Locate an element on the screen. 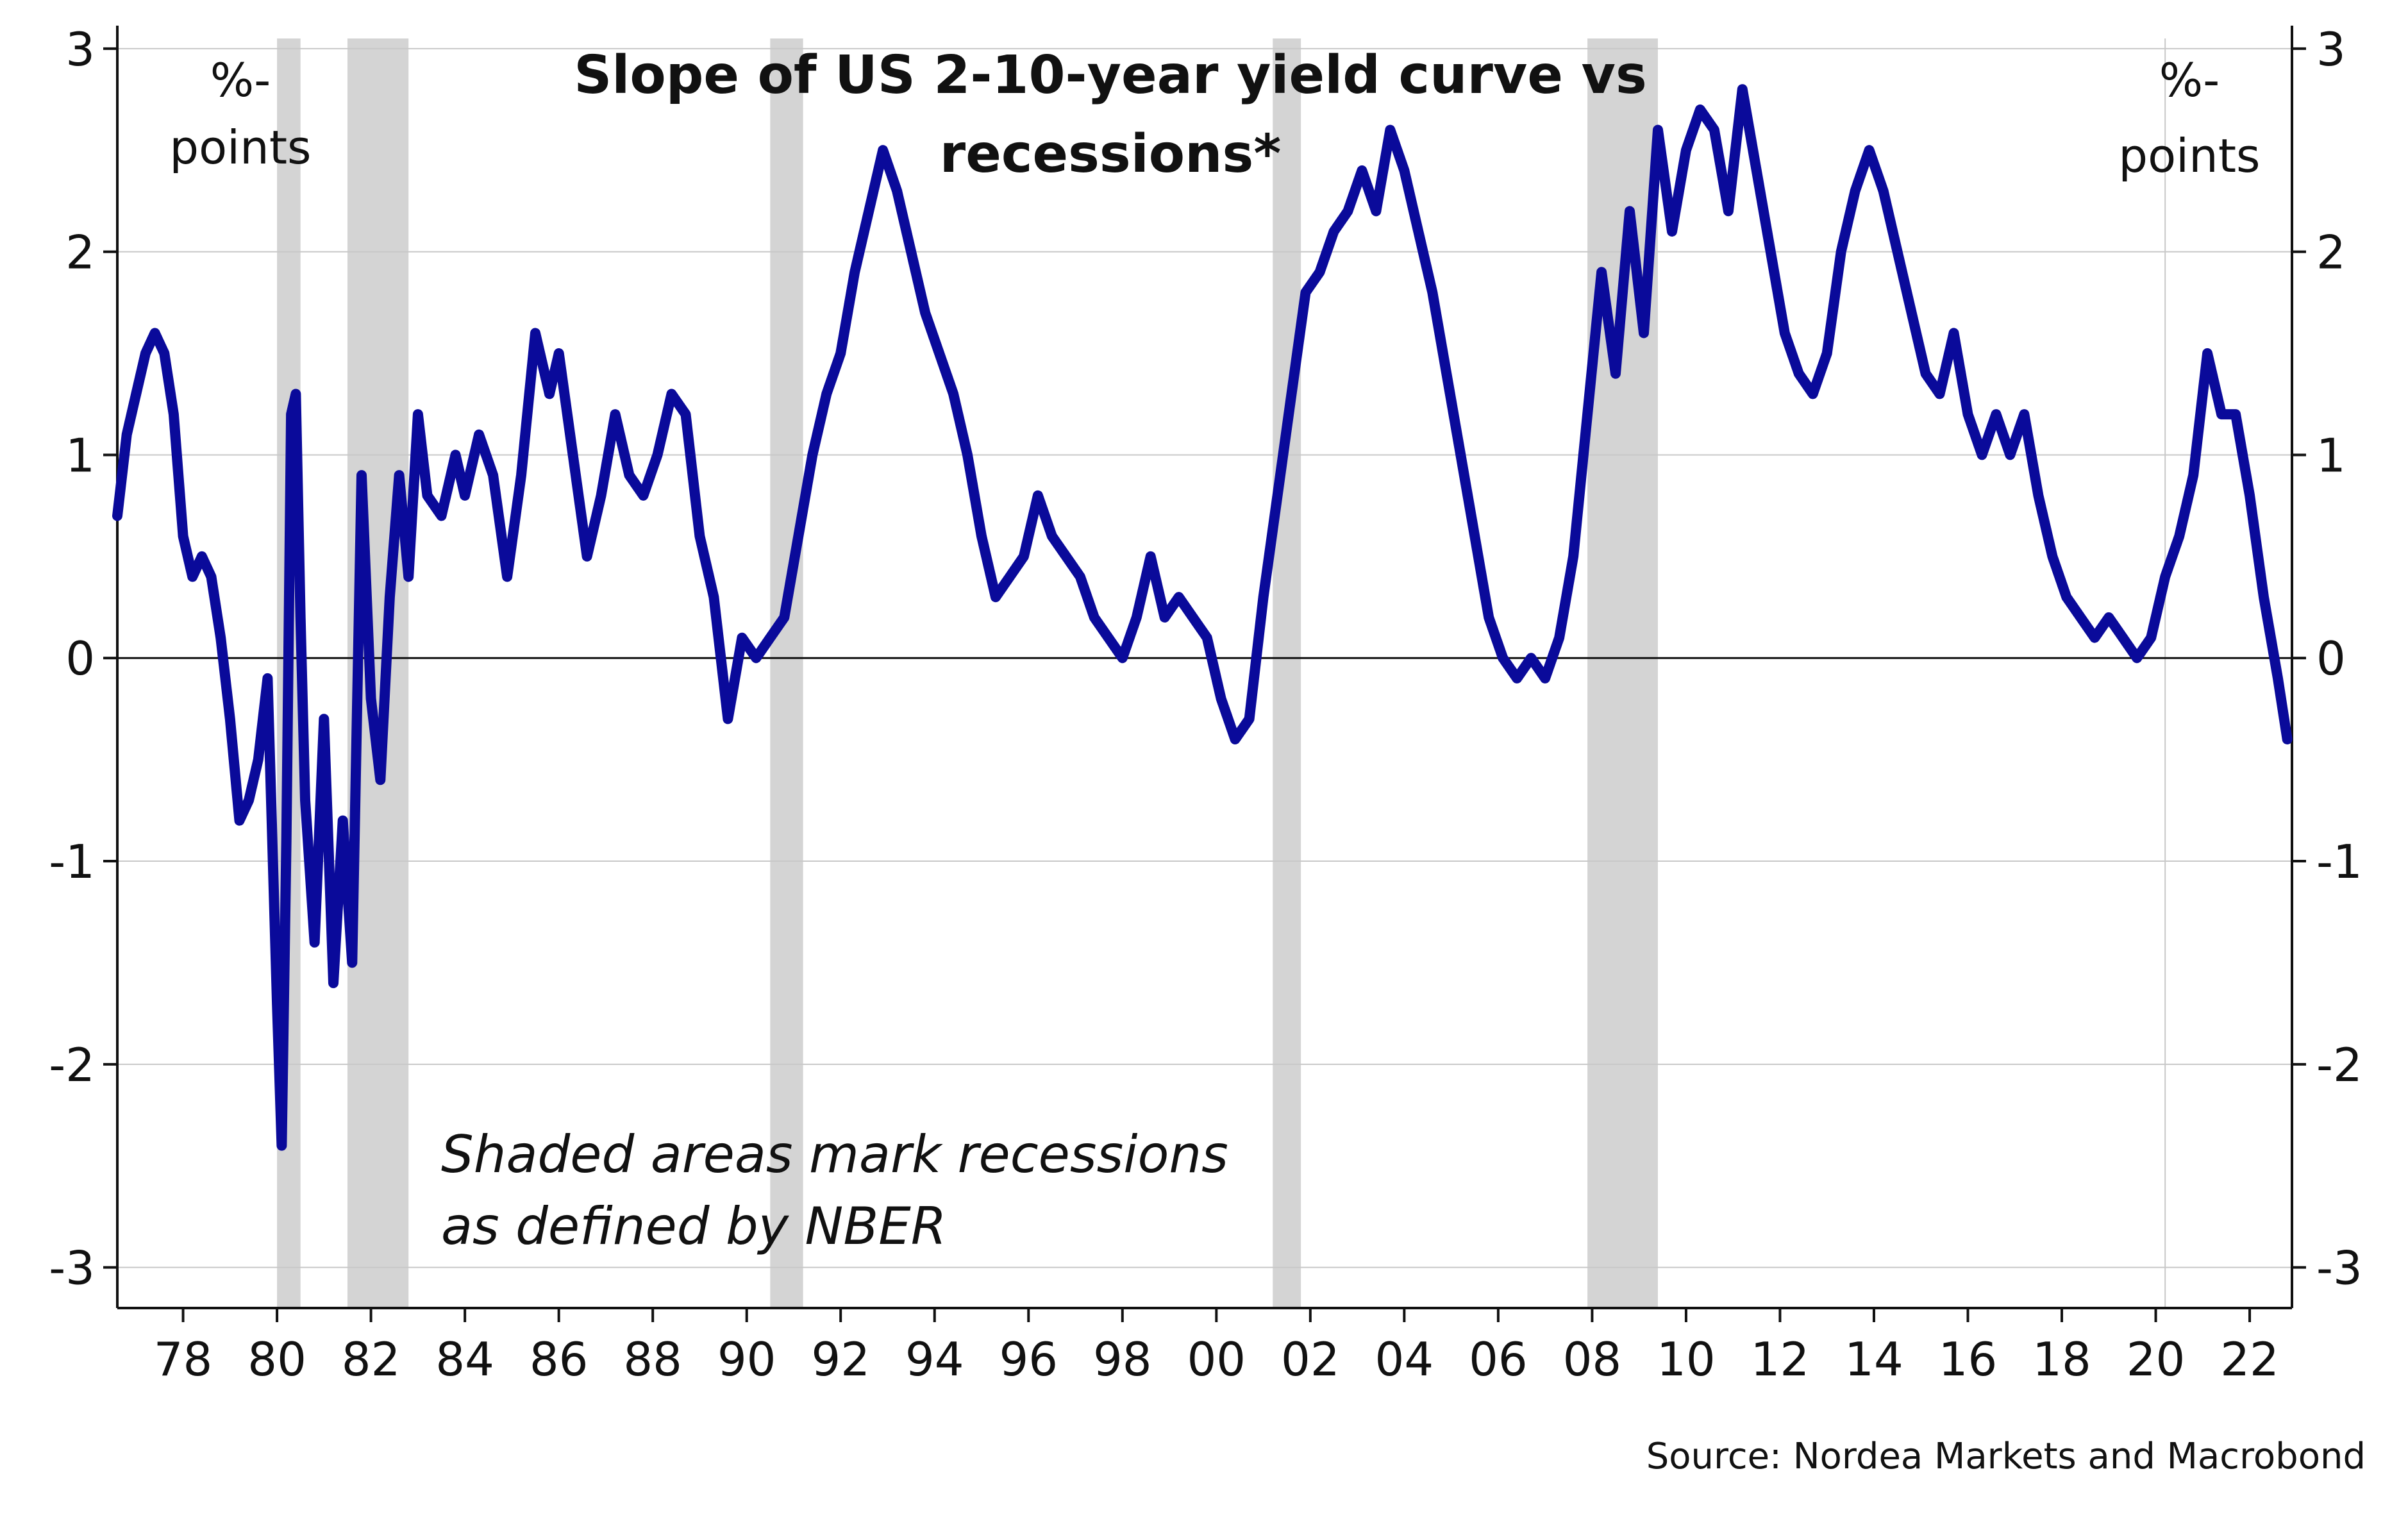 The width and height of the screenshot is (2408, 1519). y-unit-right-line-1: %- is located at coordinates (2189, 80).